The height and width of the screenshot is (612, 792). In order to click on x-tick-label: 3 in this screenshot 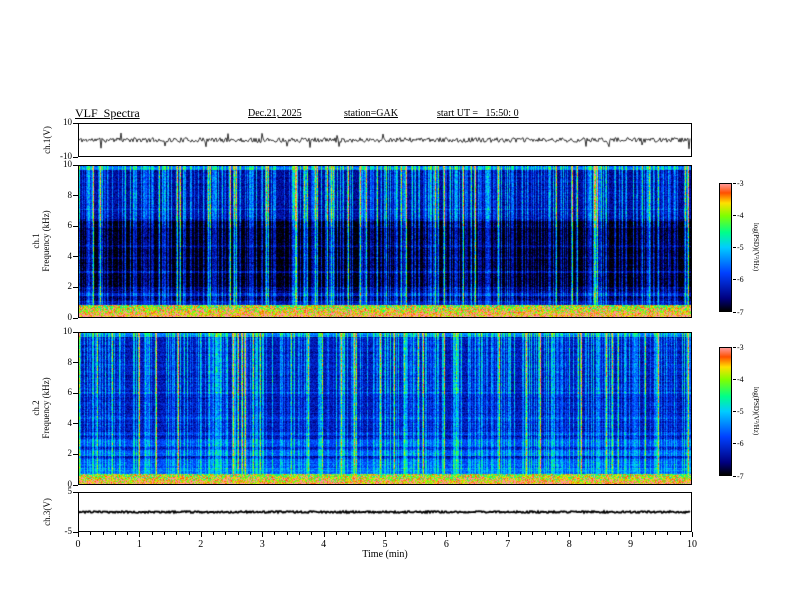, I will do `click(262, 544)`.